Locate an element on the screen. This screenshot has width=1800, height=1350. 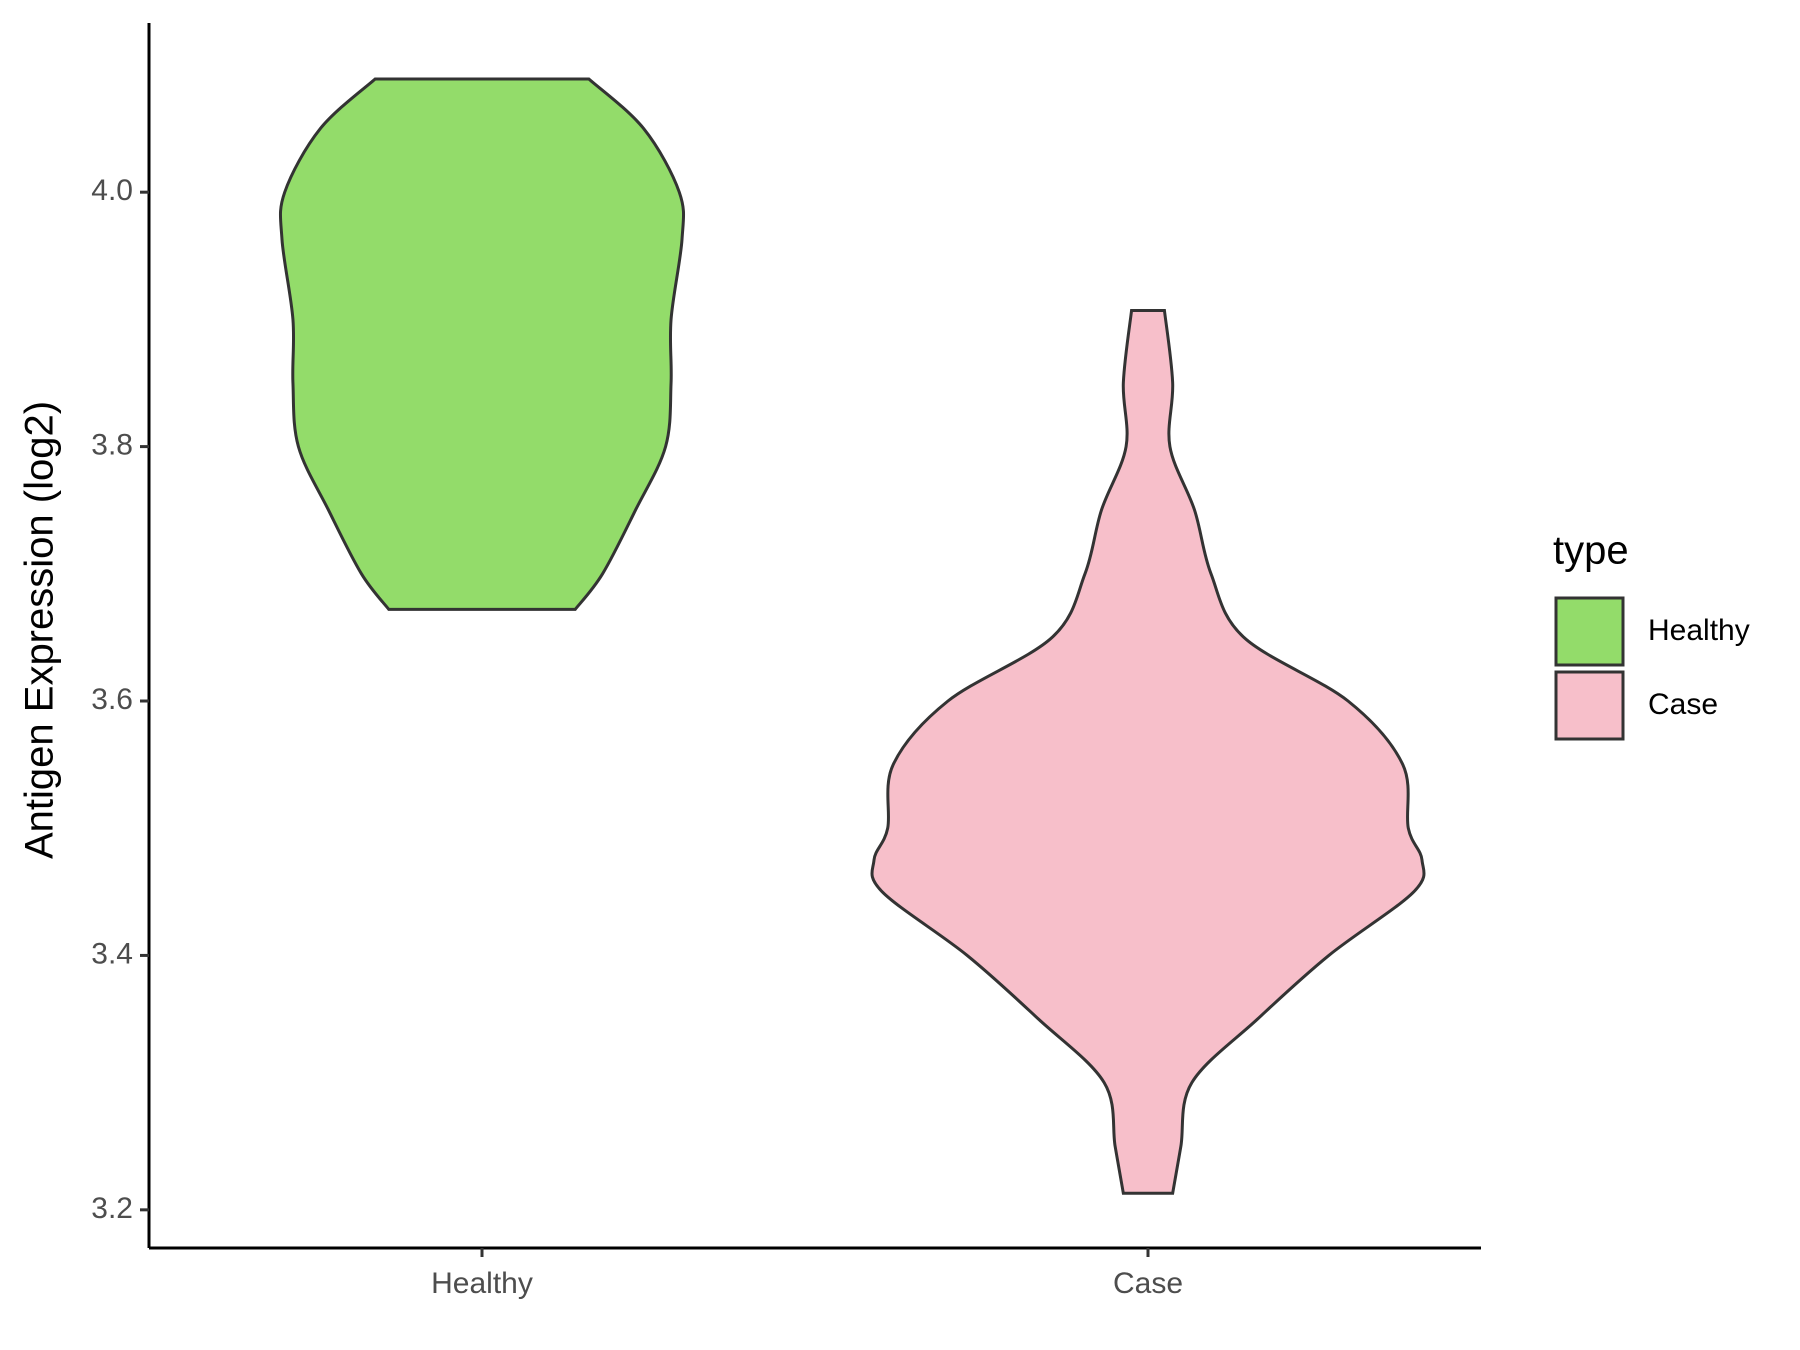
x-tick-label: Healthy is located at coordinates (482, 1283).